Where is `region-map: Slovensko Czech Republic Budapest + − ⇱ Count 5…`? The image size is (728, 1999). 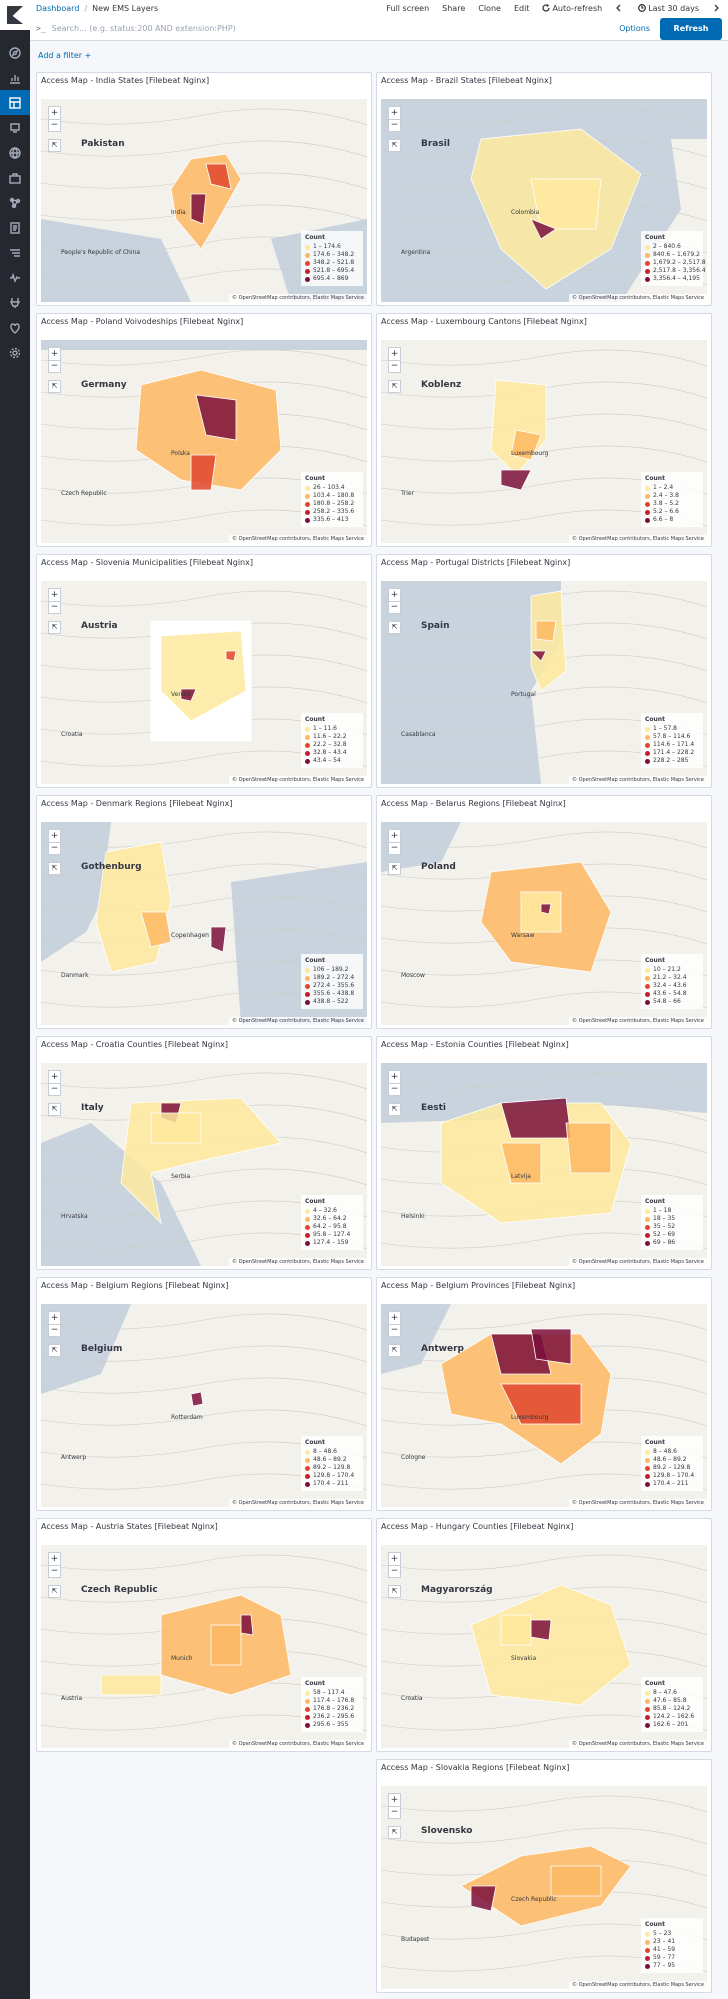 region-map: Slovensko Czech Republic Budapest + − ⇱ Count 5… is located at coordinates (544, 1887).